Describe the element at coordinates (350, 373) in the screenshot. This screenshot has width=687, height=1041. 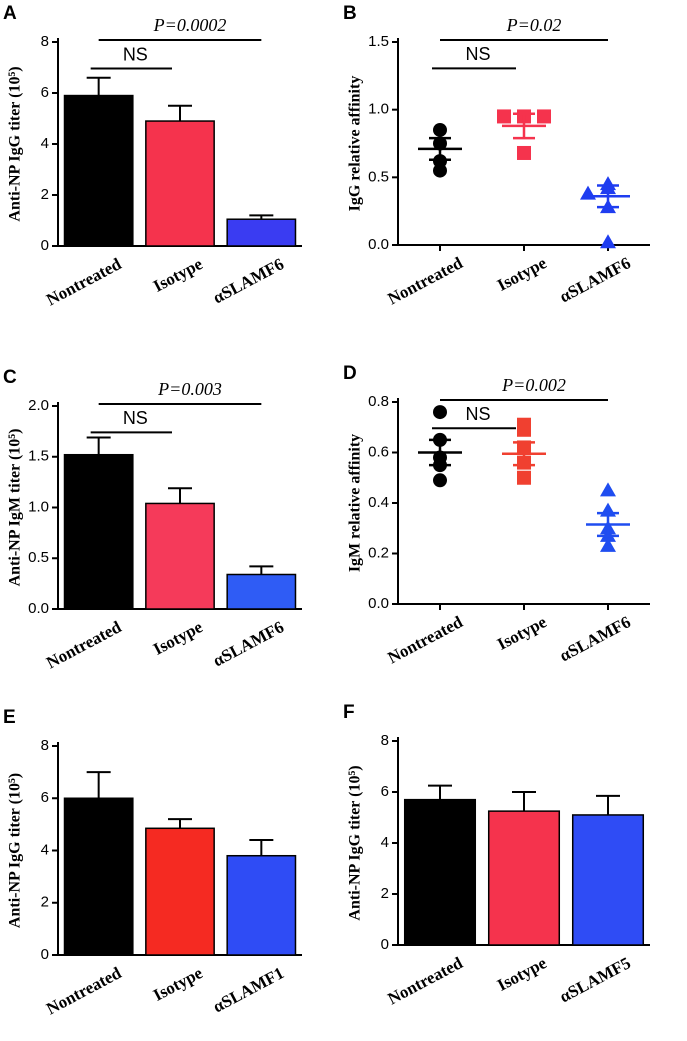
I see `panel-label: D` at that location.